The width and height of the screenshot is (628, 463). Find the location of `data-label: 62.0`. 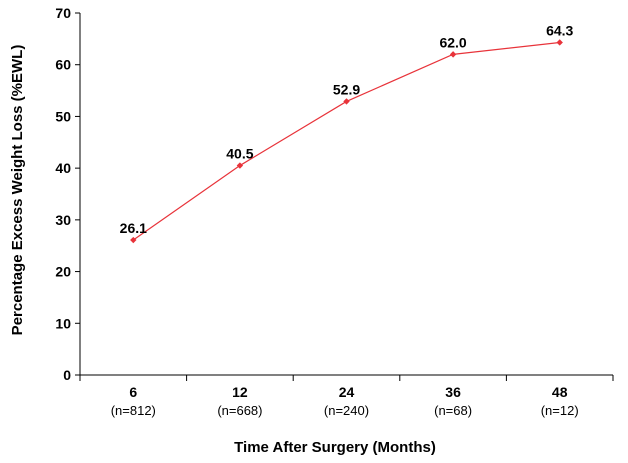

data-label: 62.0 is located at coordinates (452, 42).